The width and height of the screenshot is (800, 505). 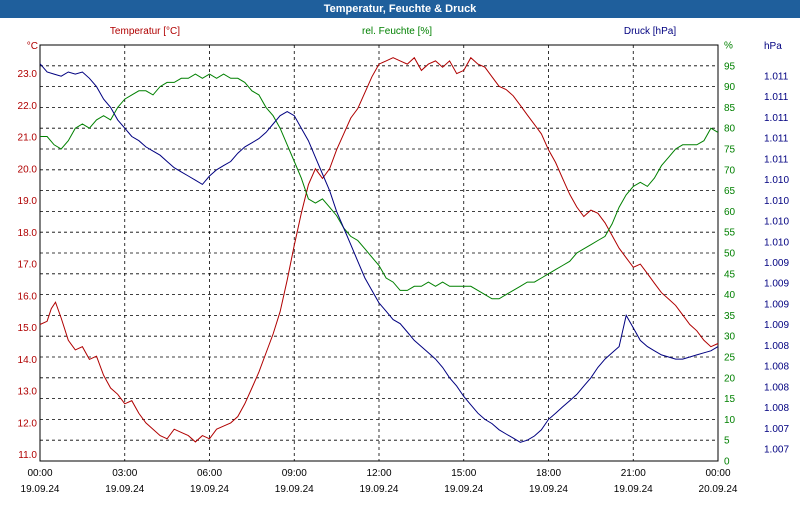 What do you see at coordinates (27, 455) in the screenshot?
I see `left-tick-label: 11.0` at bounding box center [27, 455].